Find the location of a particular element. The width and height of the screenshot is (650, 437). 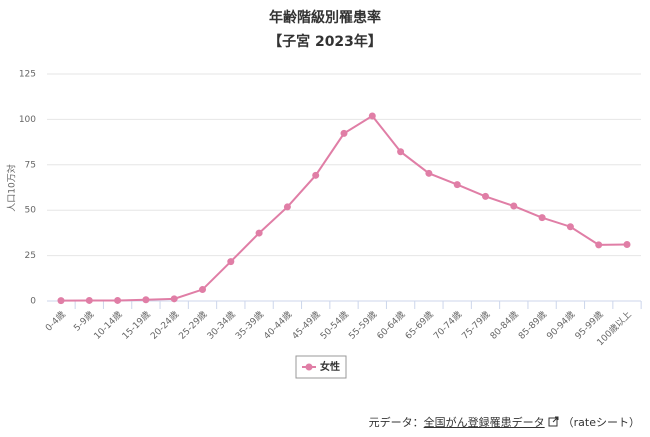

x-tick-label: 10-14歳 is located at coordinates (107, 324).